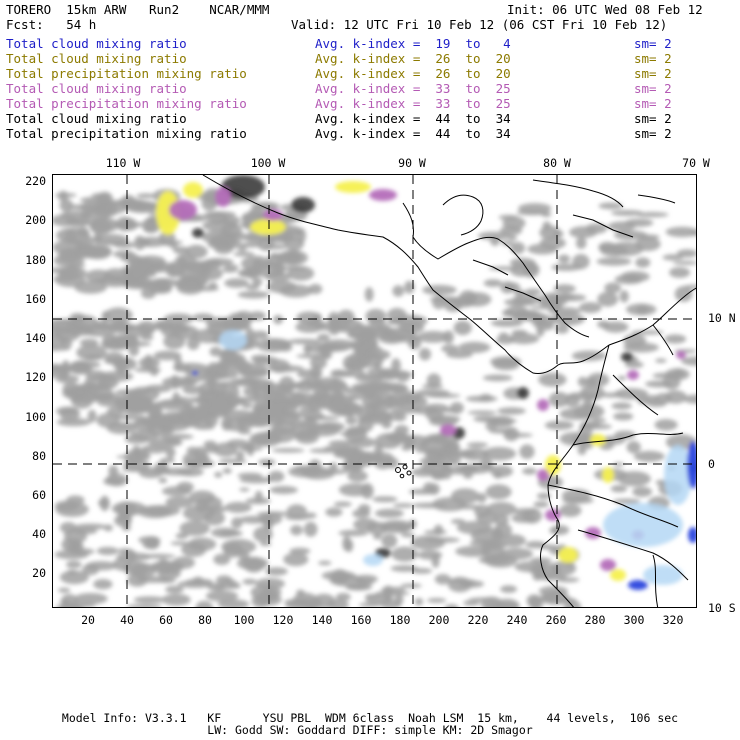 The height and width of the screenshot is (740, 740). Describe the element at coordinates (413, 43) in the screenshot. I see `legend-k-index: Avg. k-index = 19 to 4` at that location.